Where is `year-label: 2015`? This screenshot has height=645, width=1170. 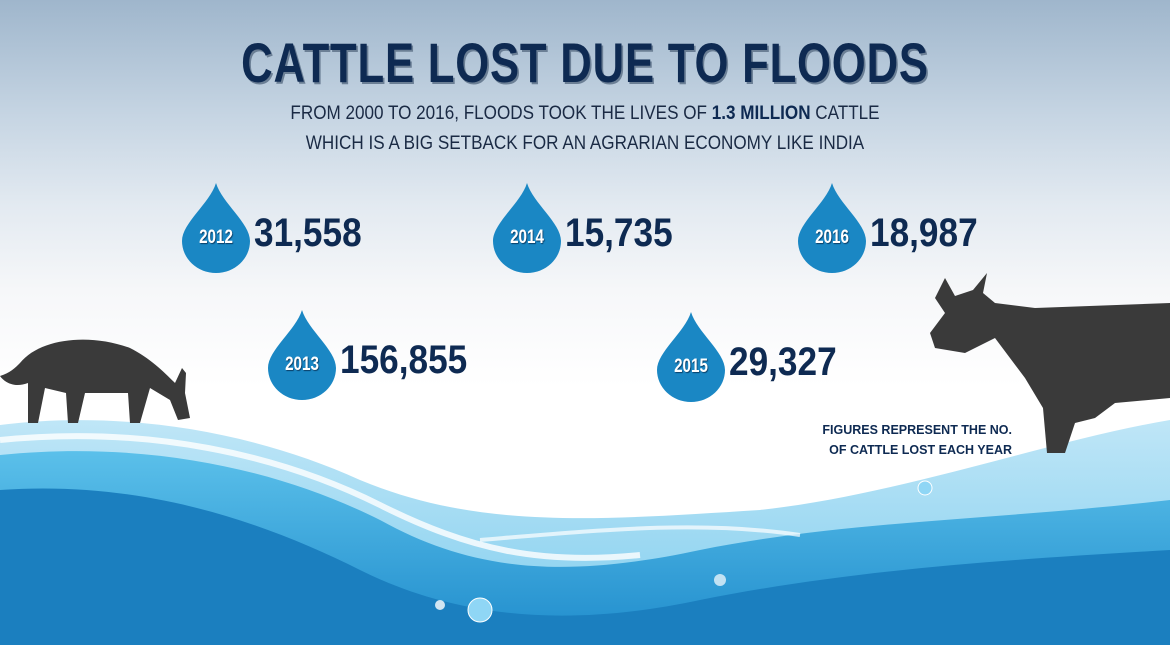
year-label: 2015 is located at coordinates (691, 366).